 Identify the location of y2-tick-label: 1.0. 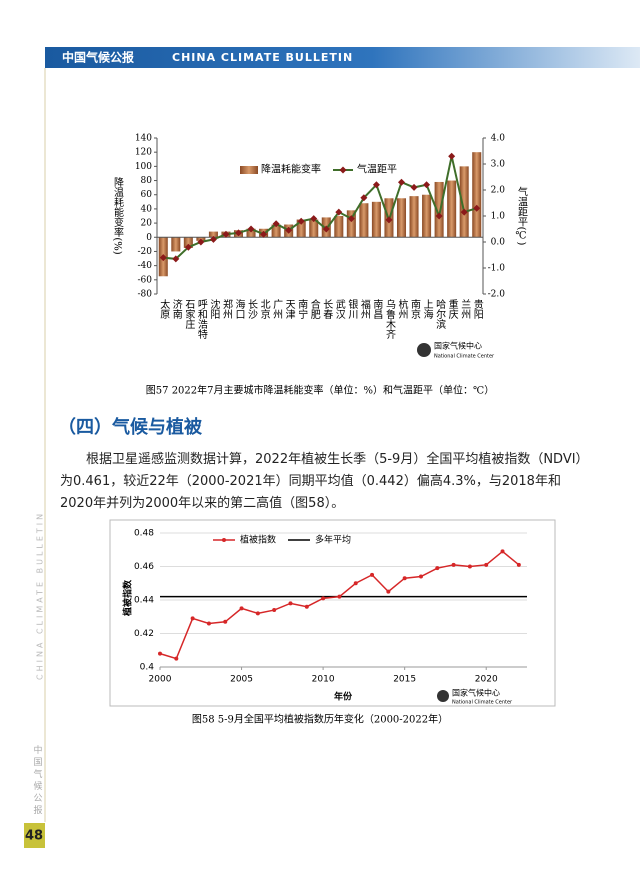
(498, 217).